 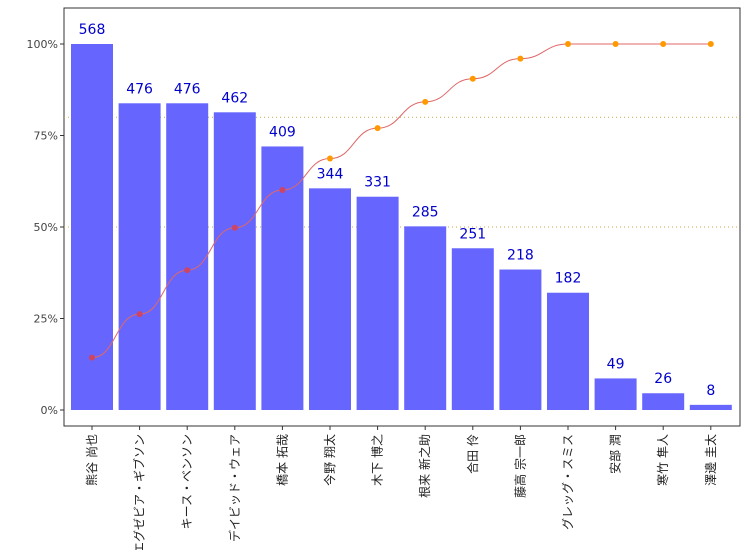 I want to click on y-axis: 0% 25% 50% 75% 100%, so click(x=45, y=227).